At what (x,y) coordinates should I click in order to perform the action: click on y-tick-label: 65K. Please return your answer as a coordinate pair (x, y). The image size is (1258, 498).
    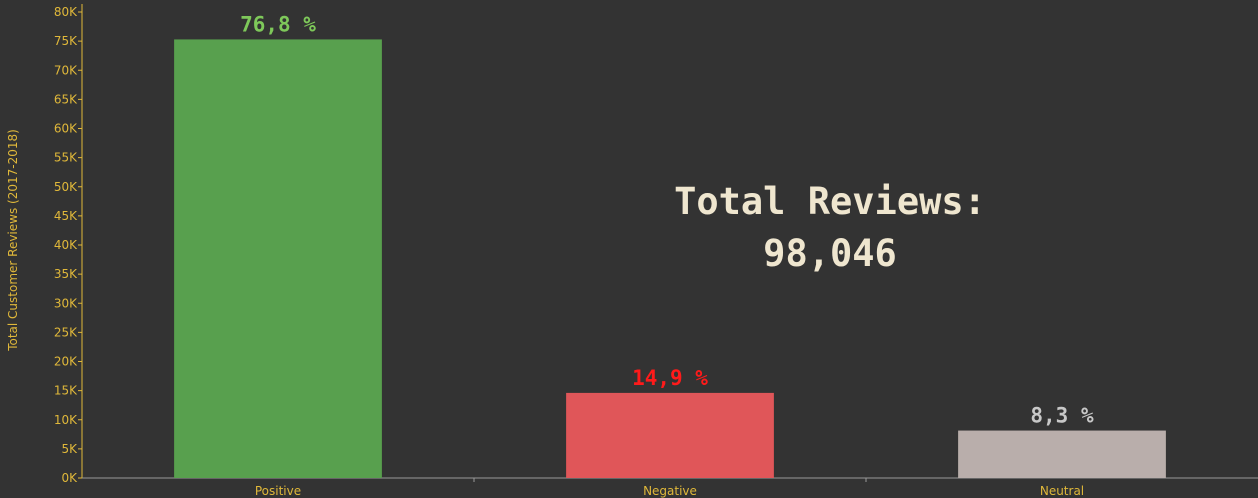
    Looking at the image, I should click on (66, 99).